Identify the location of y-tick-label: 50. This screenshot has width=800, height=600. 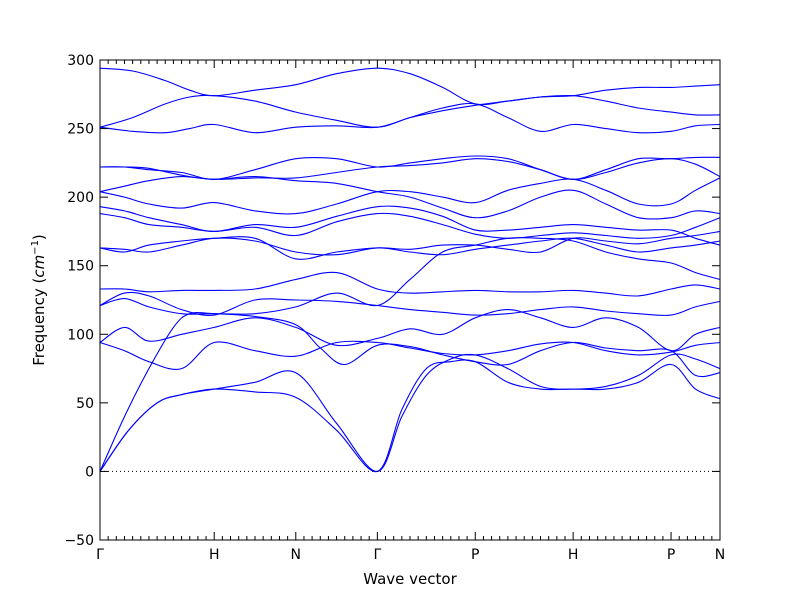
(85, 404).